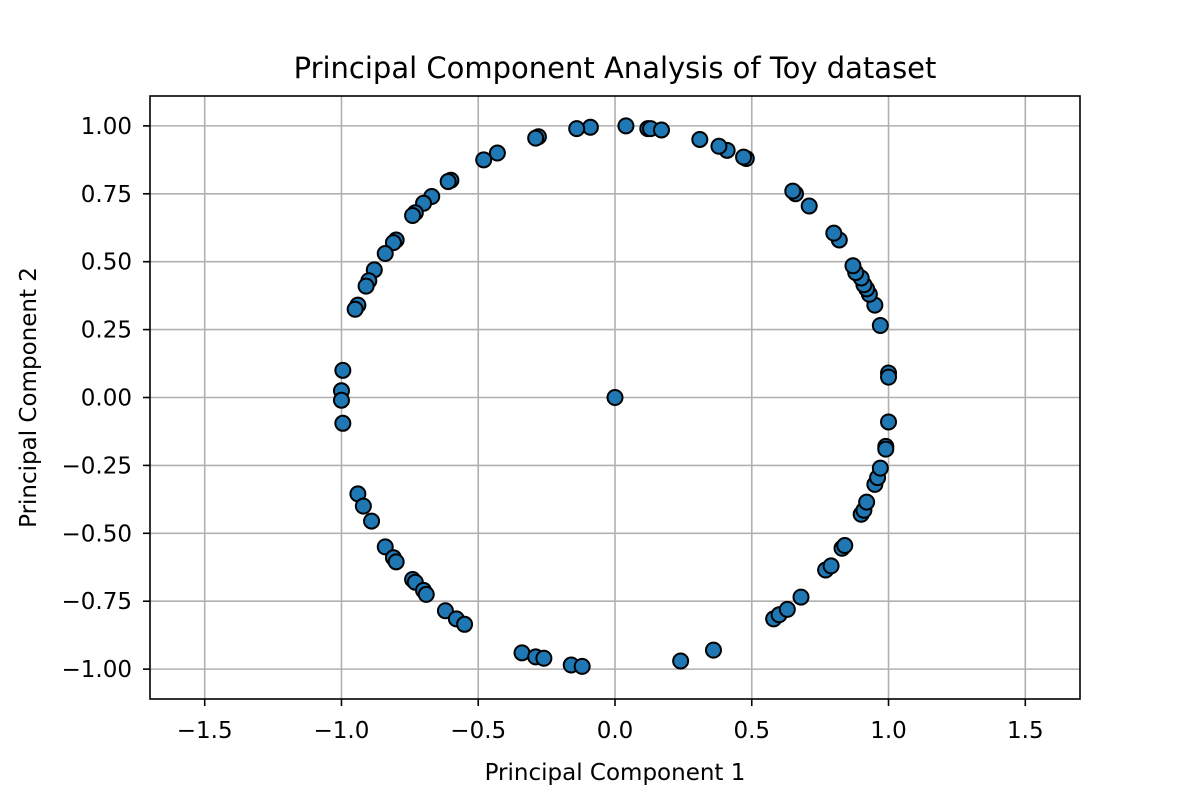 This screenshot has width=1200, height=800. I want to click on y-tick-label: 0.50, so click(106, 263).